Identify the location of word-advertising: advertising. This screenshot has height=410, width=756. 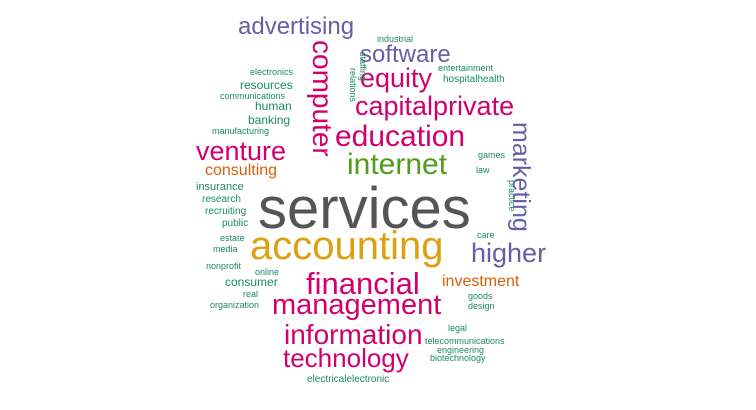
(296, 26).